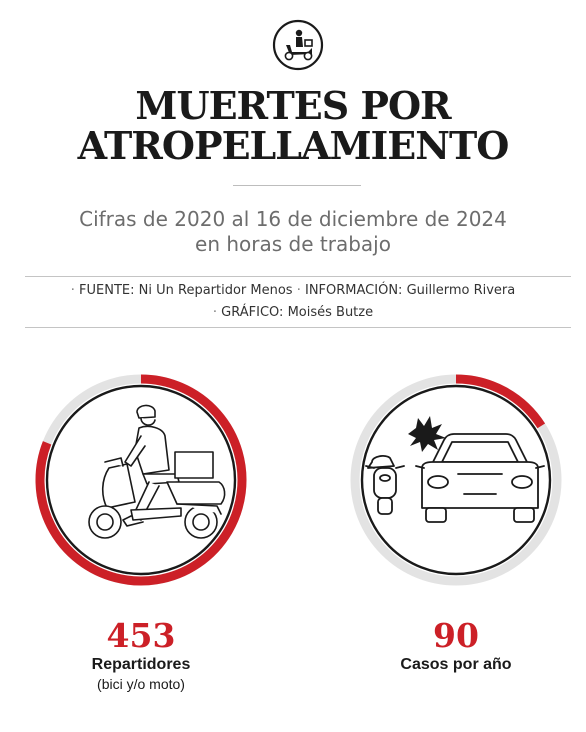  What do you see at coordinates (297, 185) in the screenshot?
I see `title-divider` at bounding box center [297, 185].